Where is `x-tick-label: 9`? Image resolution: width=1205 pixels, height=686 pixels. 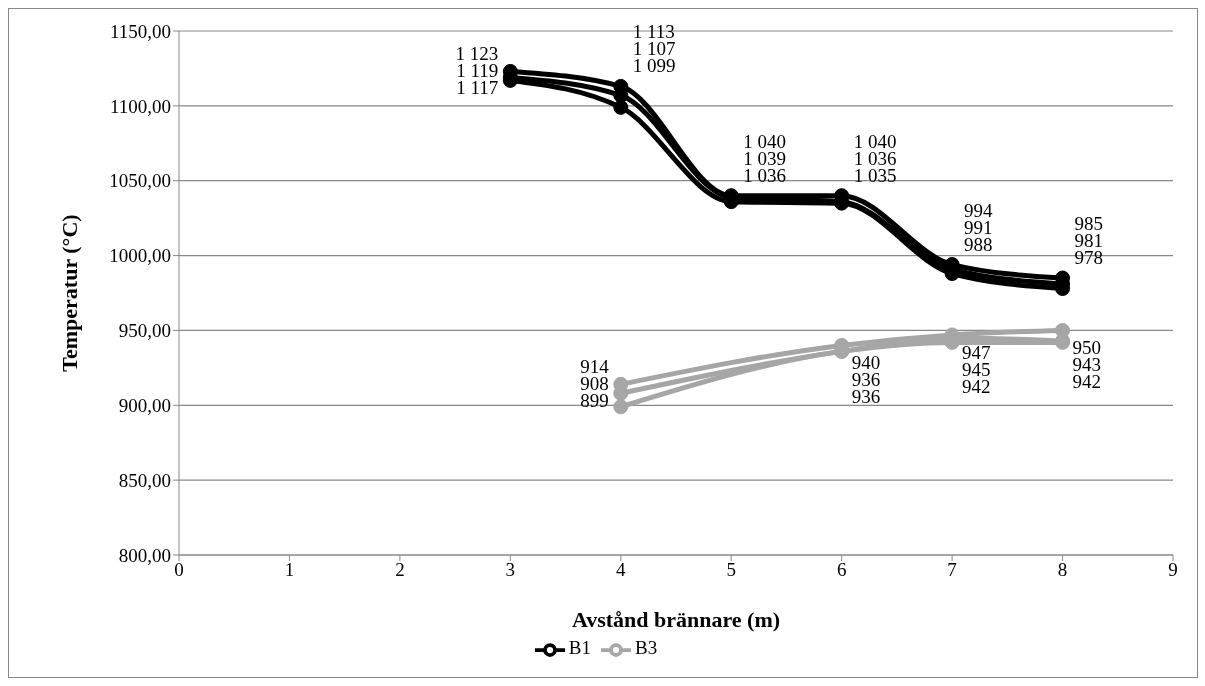
x-tick-label: 9 is located at coordinates (1173, 570).